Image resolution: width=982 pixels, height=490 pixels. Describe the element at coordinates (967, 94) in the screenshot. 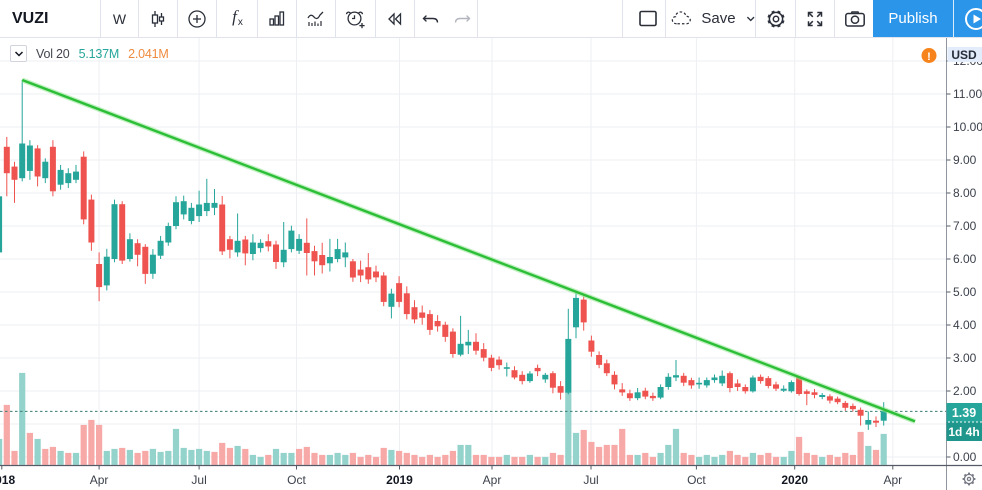

I see `svg-text: 11.00` at that location.